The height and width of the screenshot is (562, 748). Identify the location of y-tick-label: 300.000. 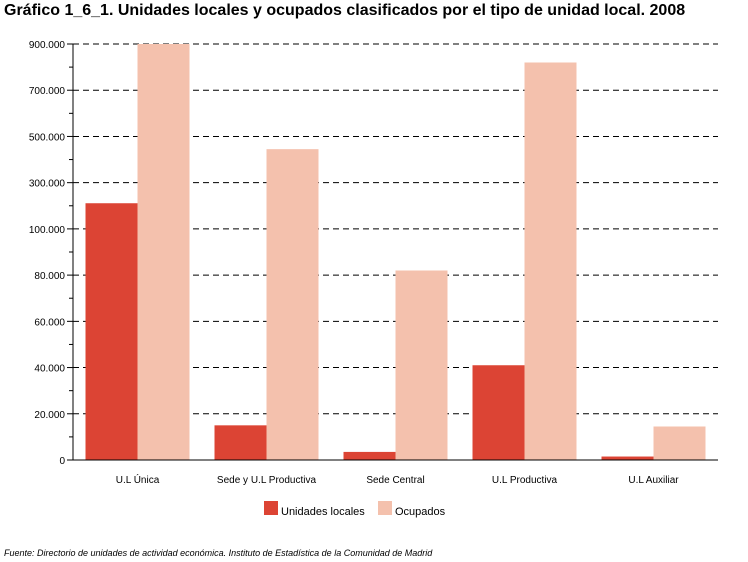
(47, 184).